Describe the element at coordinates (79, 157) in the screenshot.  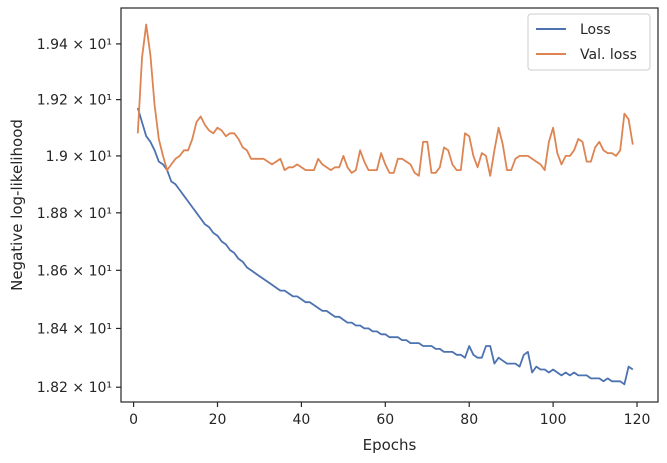
I see `y-tick-label: 1.9 × 10¹` at that location.